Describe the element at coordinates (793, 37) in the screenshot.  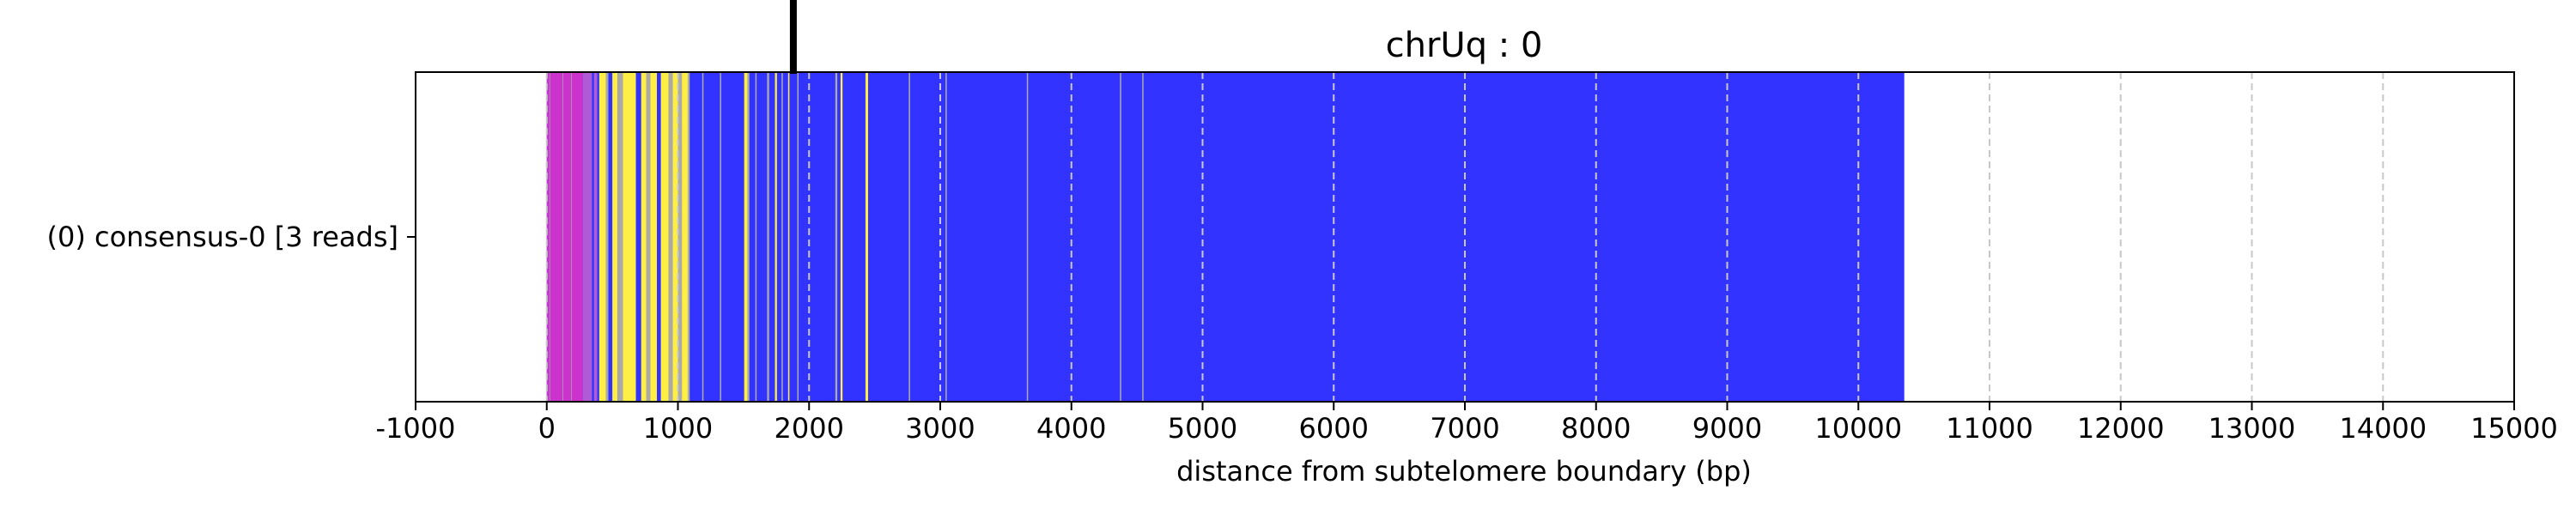
I see `position-marker` at that location.